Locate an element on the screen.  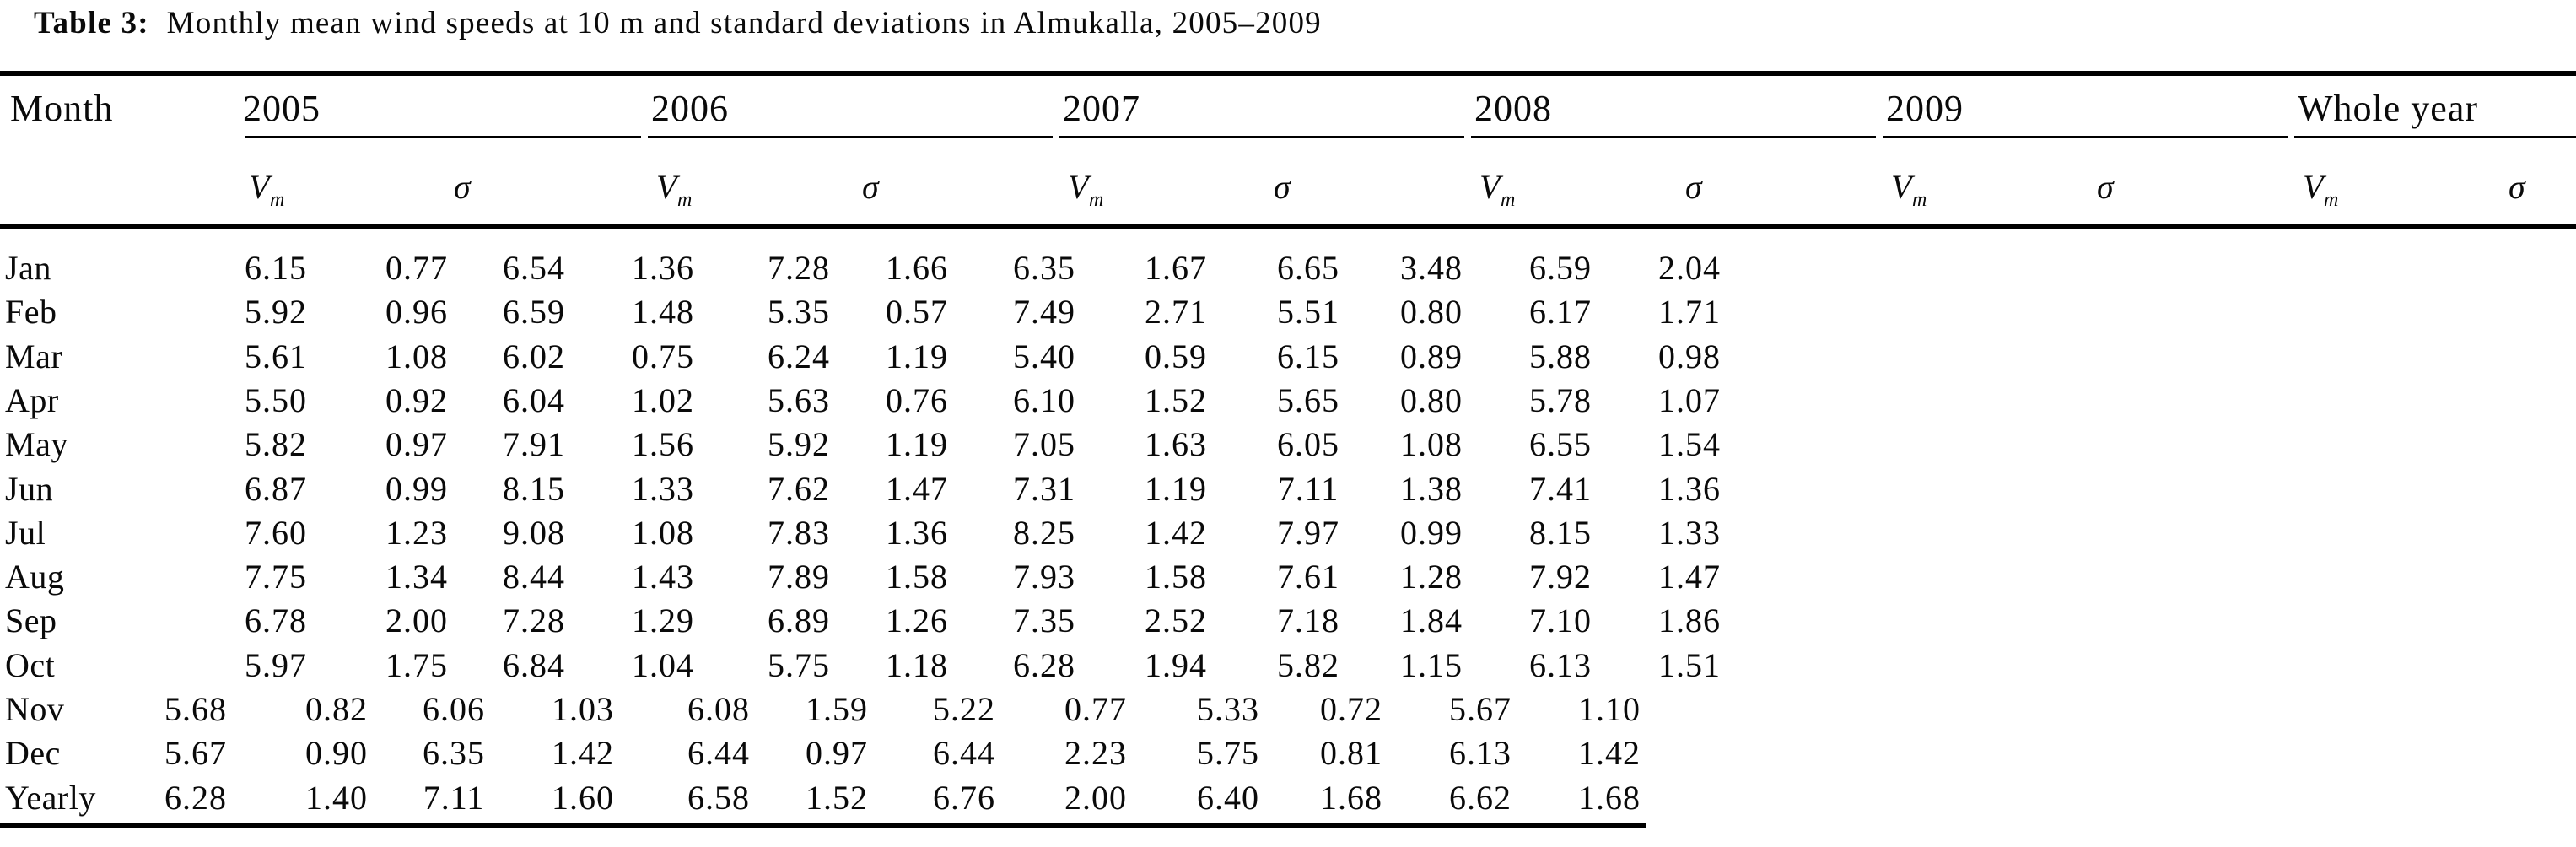
cell-value: 5.75 is located at coordinates (799, 665).